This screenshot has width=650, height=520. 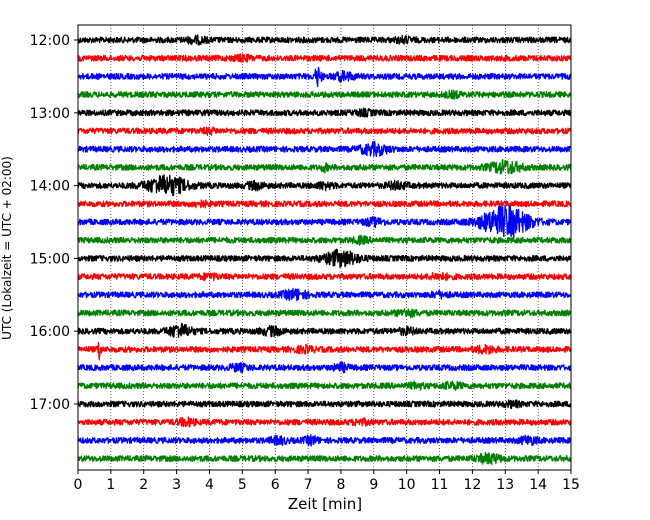 I want to click on x-tick-label: 1, so click(x=110, y=485).